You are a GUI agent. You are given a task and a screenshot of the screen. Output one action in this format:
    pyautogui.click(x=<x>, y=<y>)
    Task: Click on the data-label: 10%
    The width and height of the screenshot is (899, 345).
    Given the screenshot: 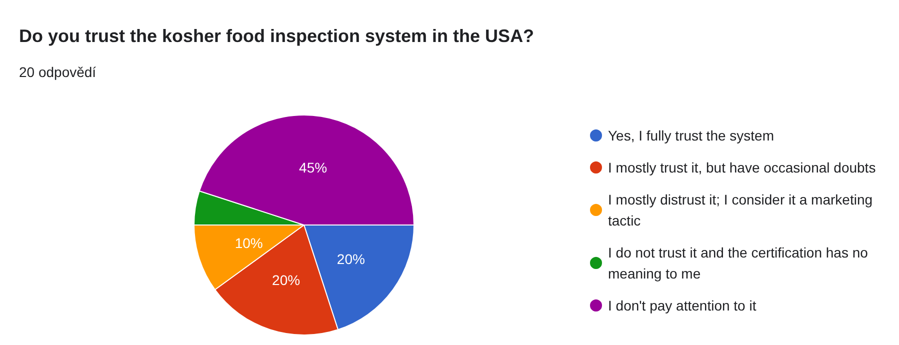 What is the action you would take?
    pyautogui.click(x=248, y=242)
    